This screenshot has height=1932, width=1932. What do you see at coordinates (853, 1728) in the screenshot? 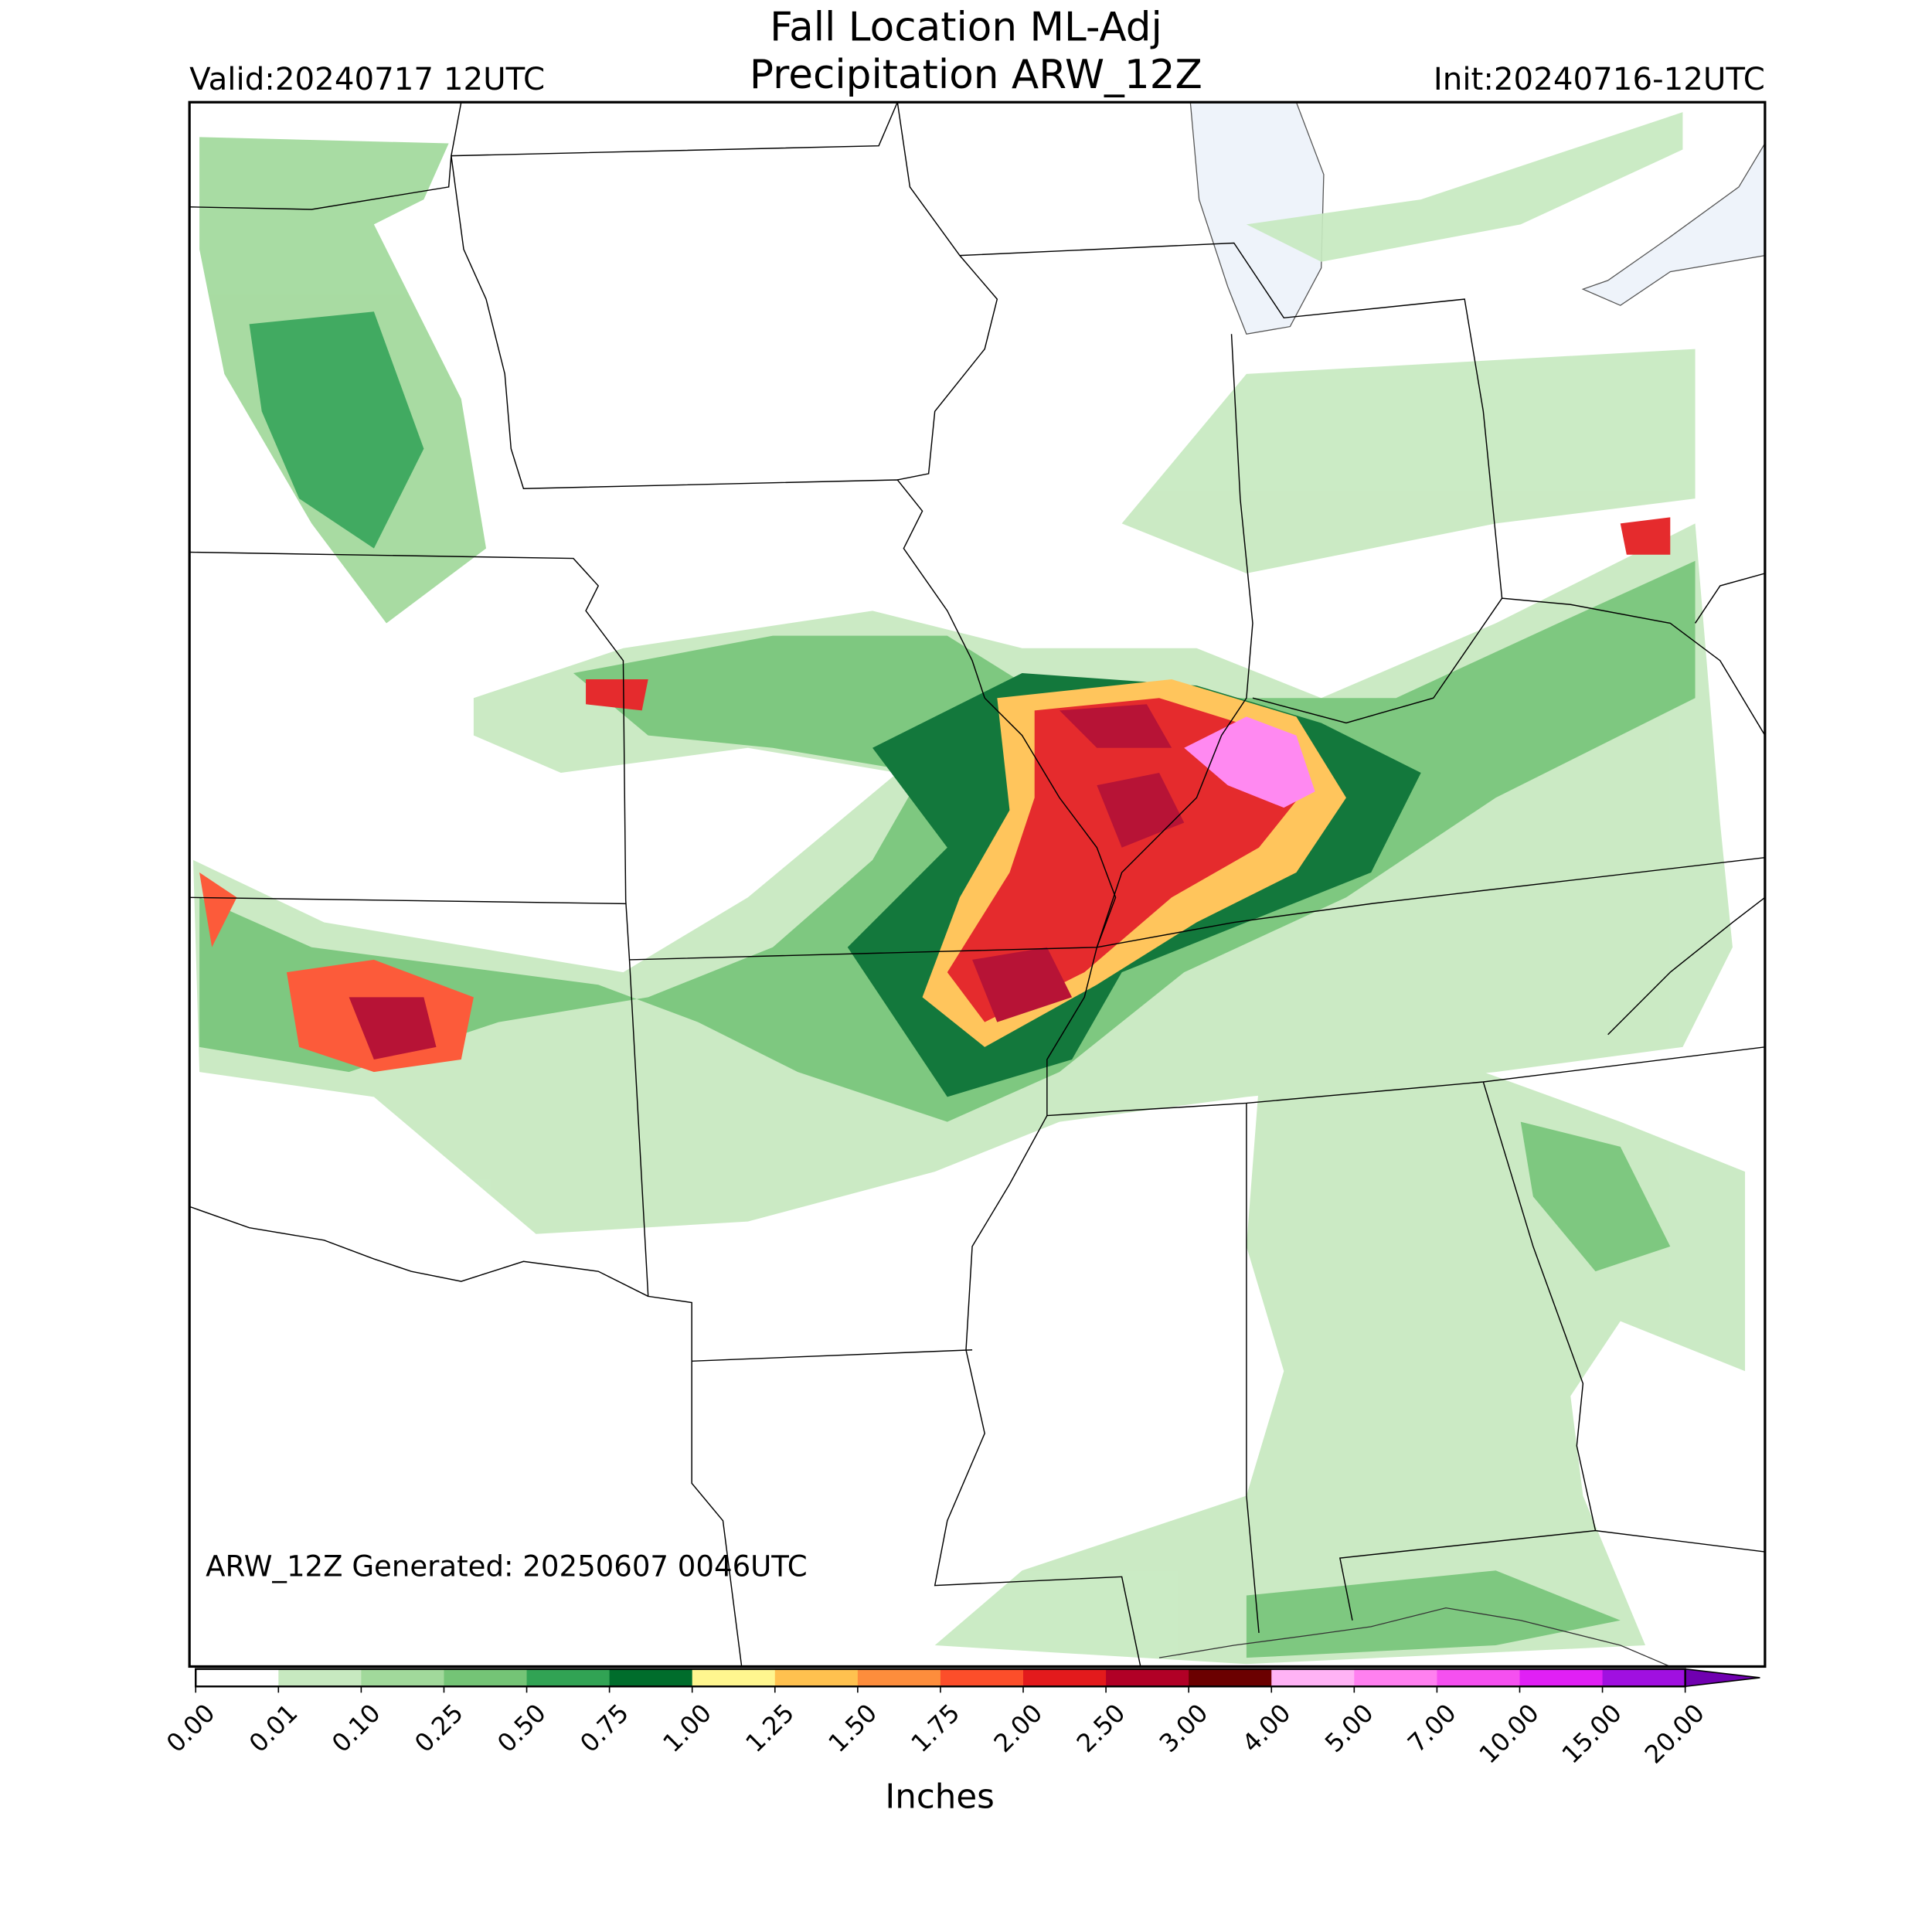
I see `colorbar-tick-label: 1.50` at bounding box center [853, 1728].